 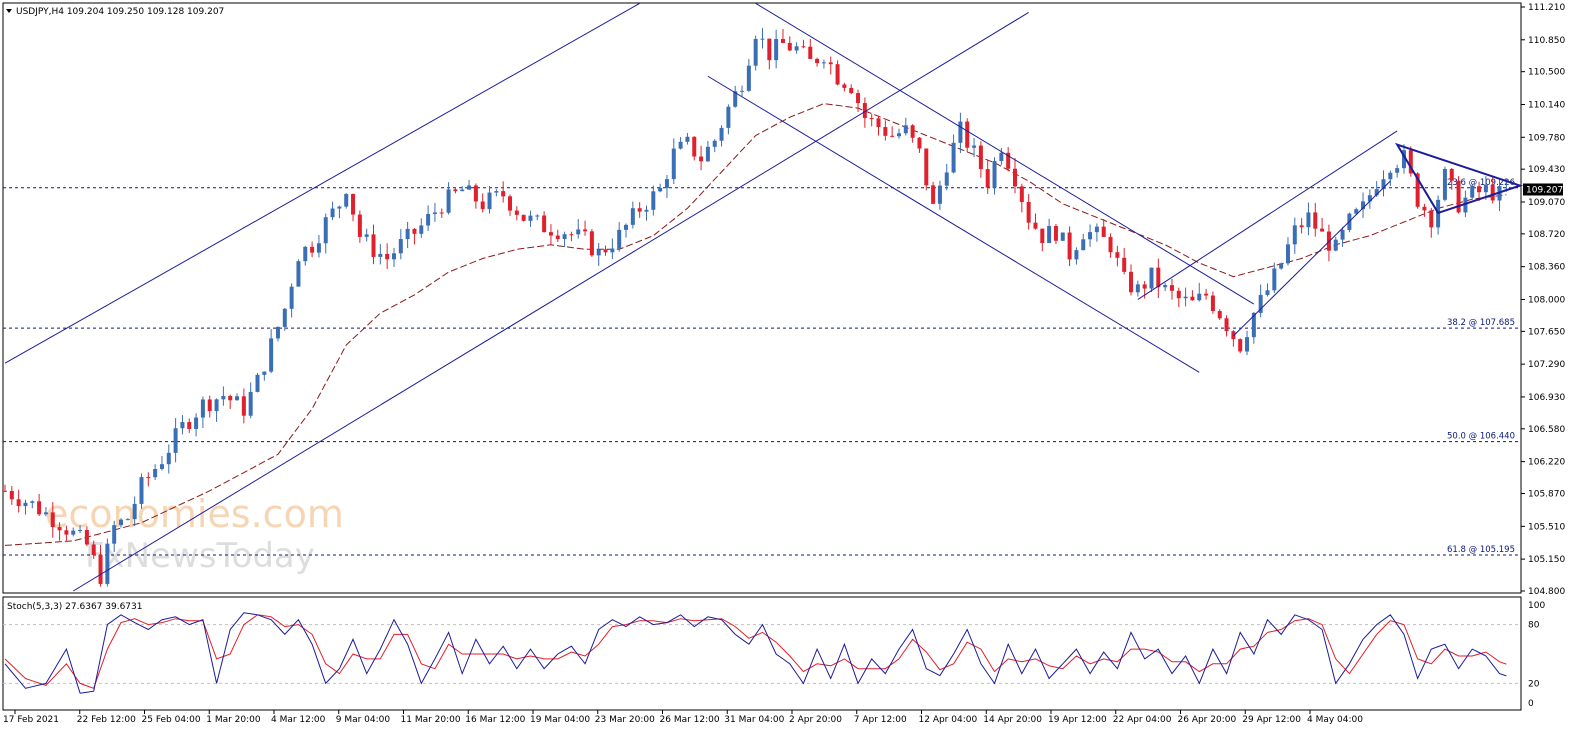 I want to click on price-axis-tick-label: 110.140, so click(x=1546, y=105).